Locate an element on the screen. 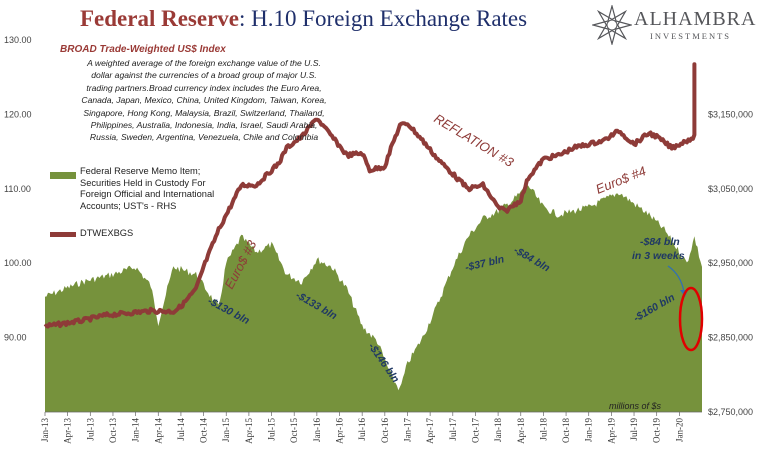 The height and width of the screenshot is (461, 769). annot-84b-line2: in 3 weeks is located at coordinates (658, 256).